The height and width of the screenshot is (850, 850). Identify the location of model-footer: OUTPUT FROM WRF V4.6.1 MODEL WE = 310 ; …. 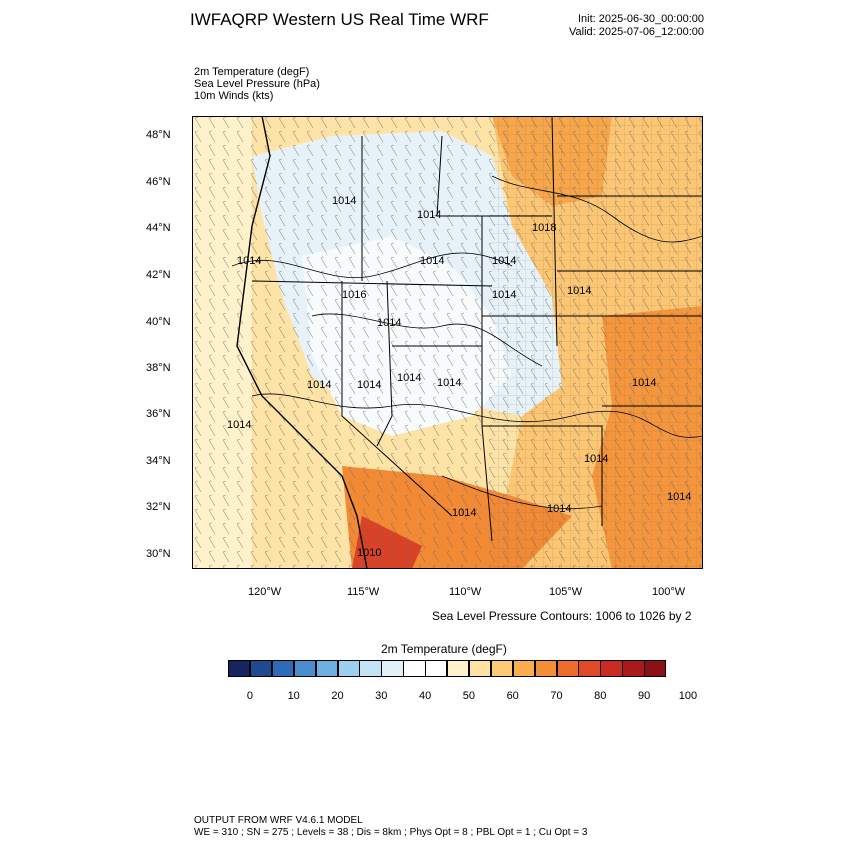
(390, 827).